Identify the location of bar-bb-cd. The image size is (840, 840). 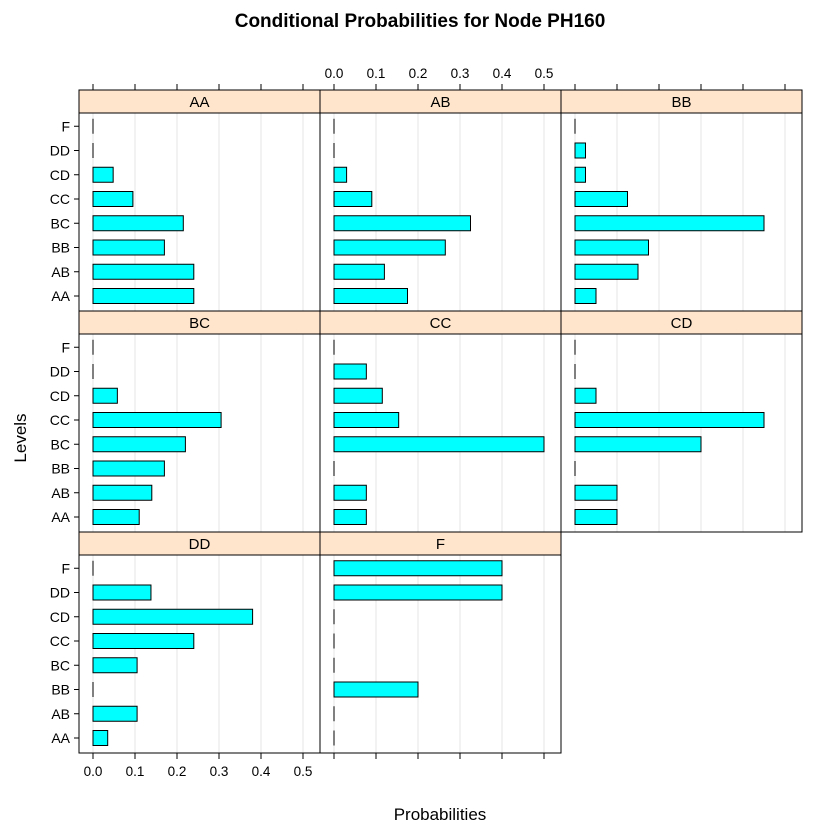
(580, 174).